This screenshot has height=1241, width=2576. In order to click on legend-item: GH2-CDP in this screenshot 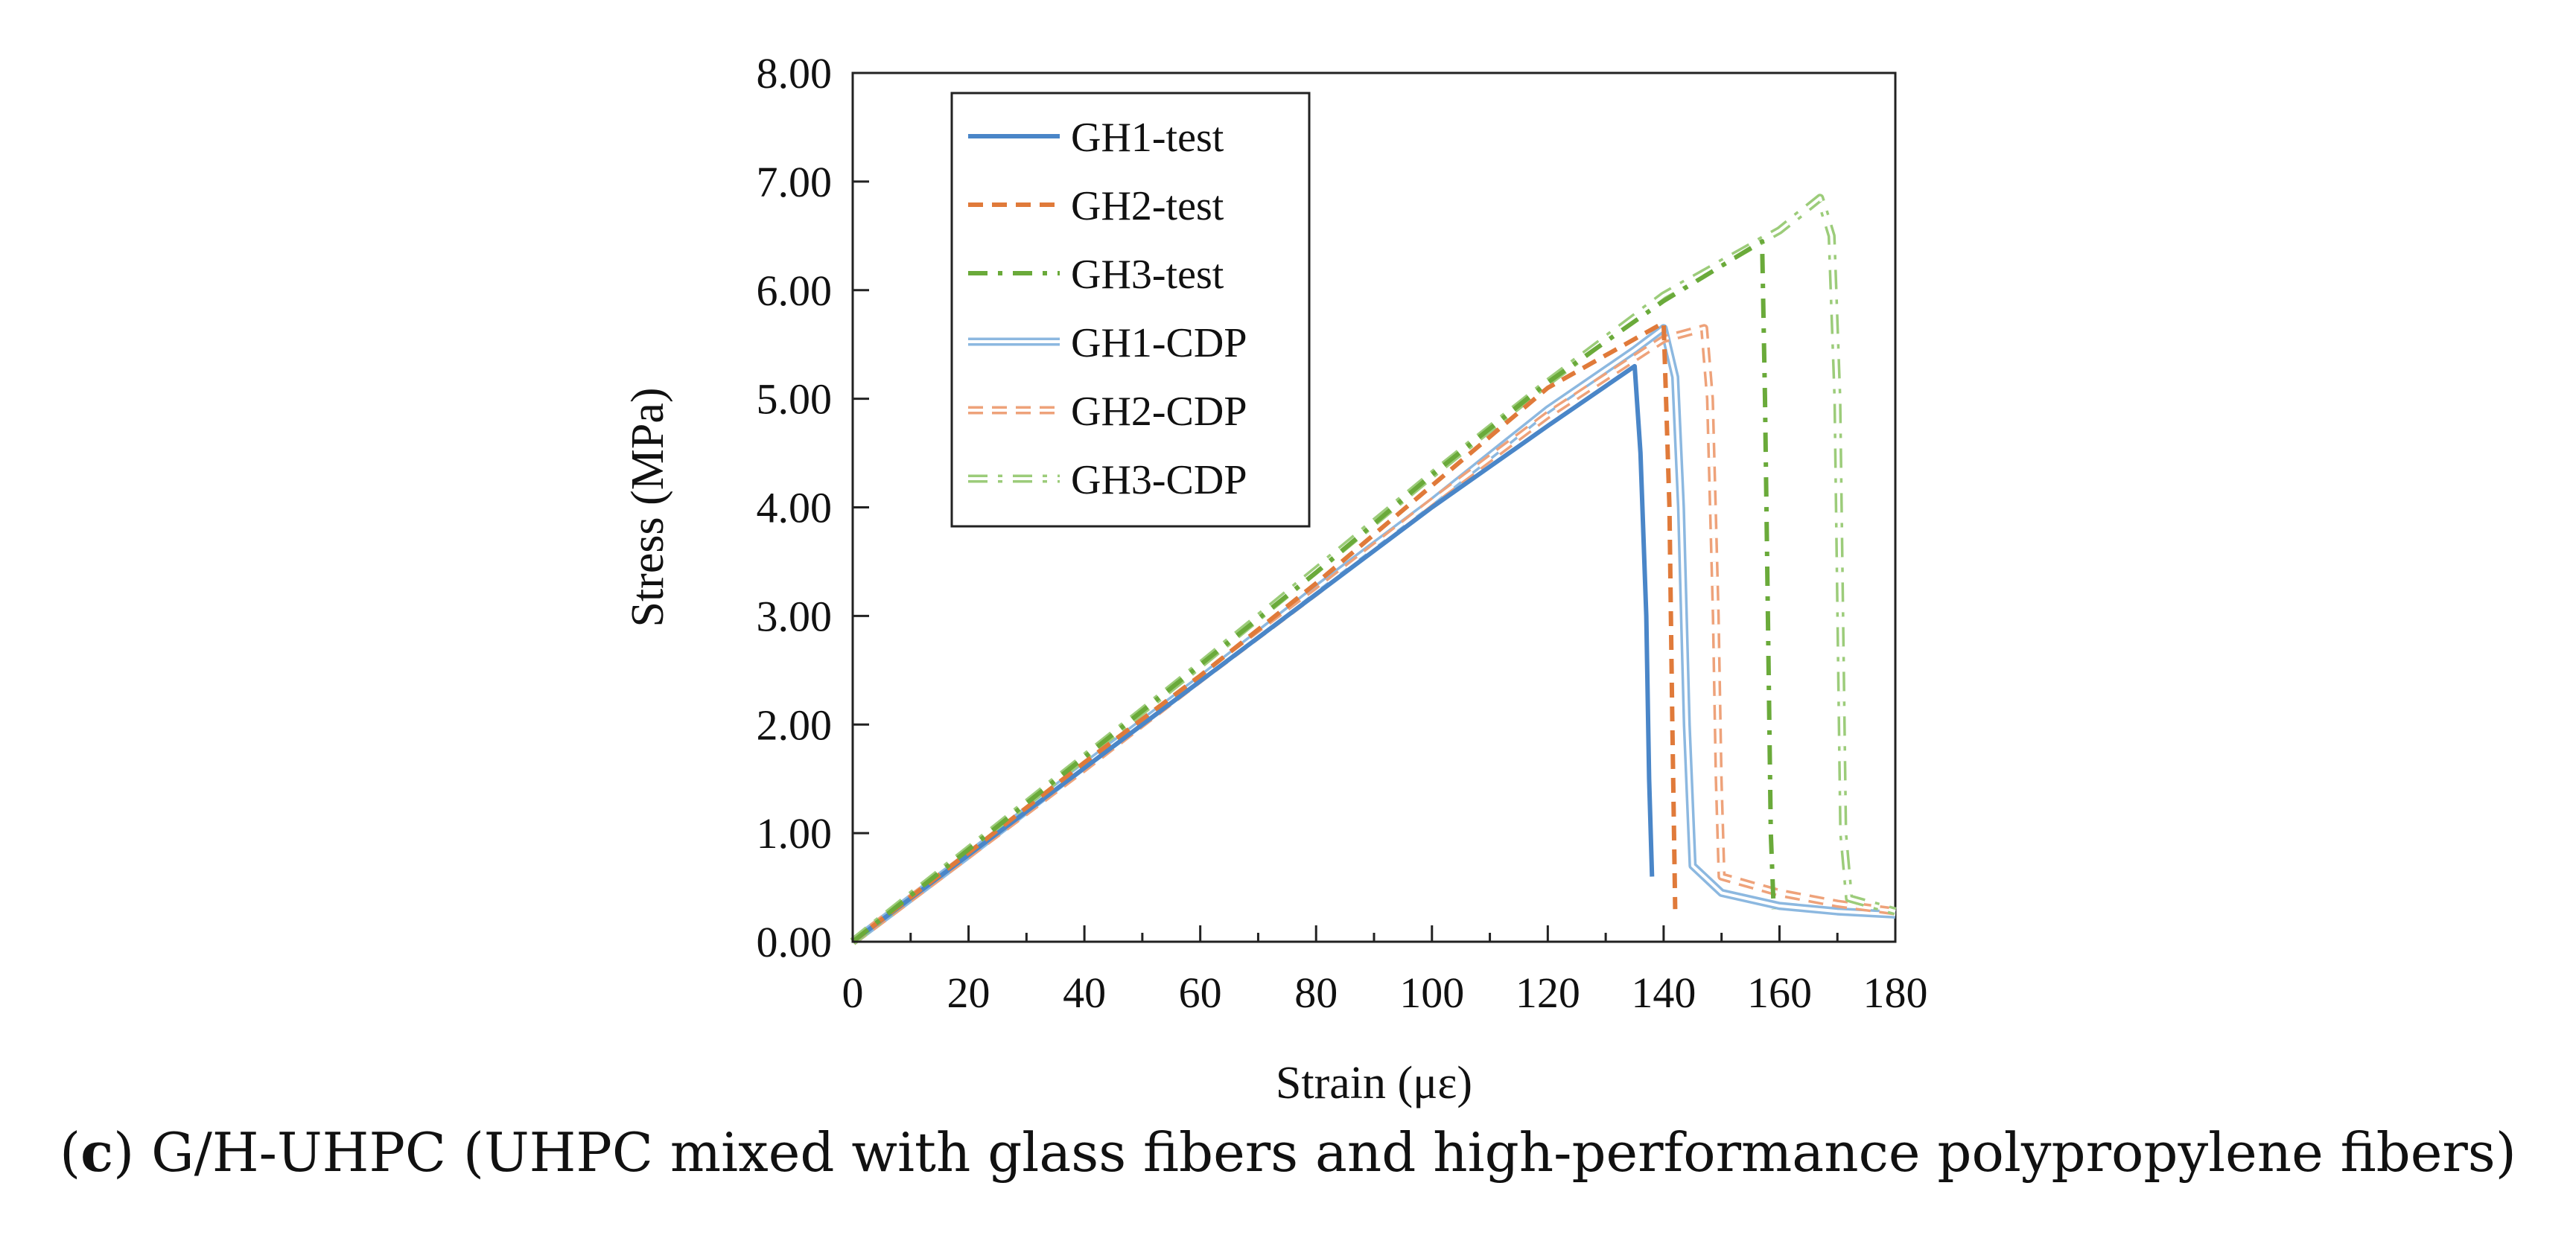, I will do `click(1107, 412)`.